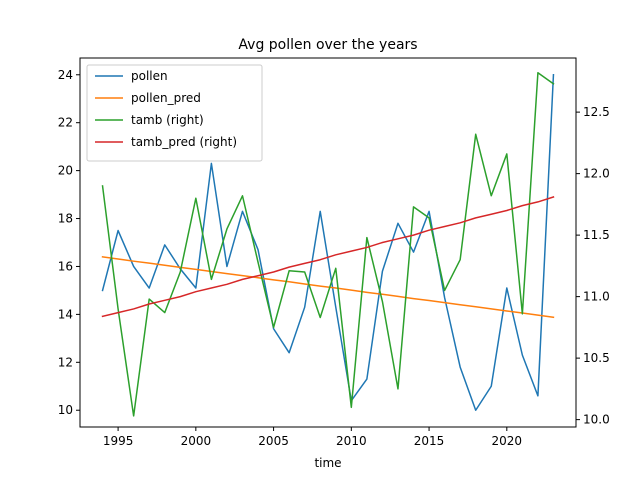  Describe the element at coordinates (593, 266) in the screenshot. I see `y-axis-right: 10.0 10.5 11.0 11.5 12.0 12.5` at that location.